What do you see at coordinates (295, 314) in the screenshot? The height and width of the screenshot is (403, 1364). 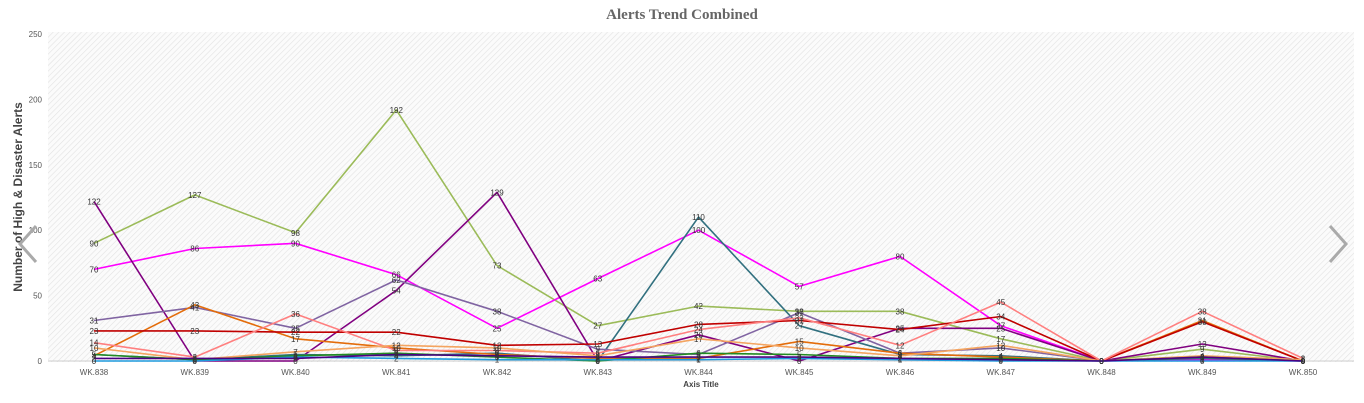 I see `data-label: 36` at bounding box center [295, 314].